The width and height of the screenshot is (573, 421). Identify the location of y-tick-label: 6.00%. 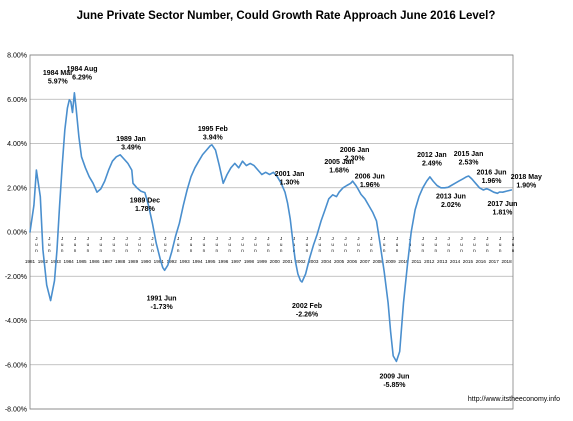
(17, 100).